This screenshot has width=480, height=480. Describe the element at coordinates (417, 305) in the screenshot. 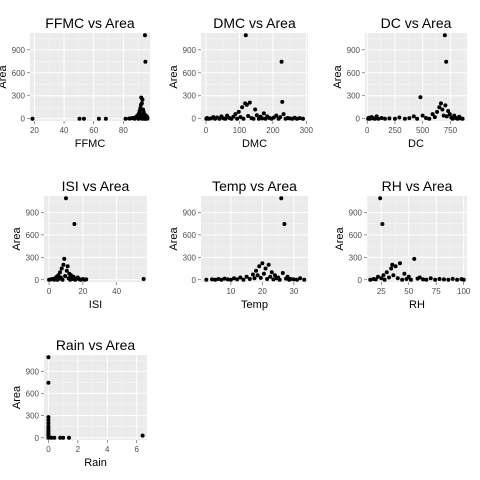

I see `x-axis-label: RH` at that location.